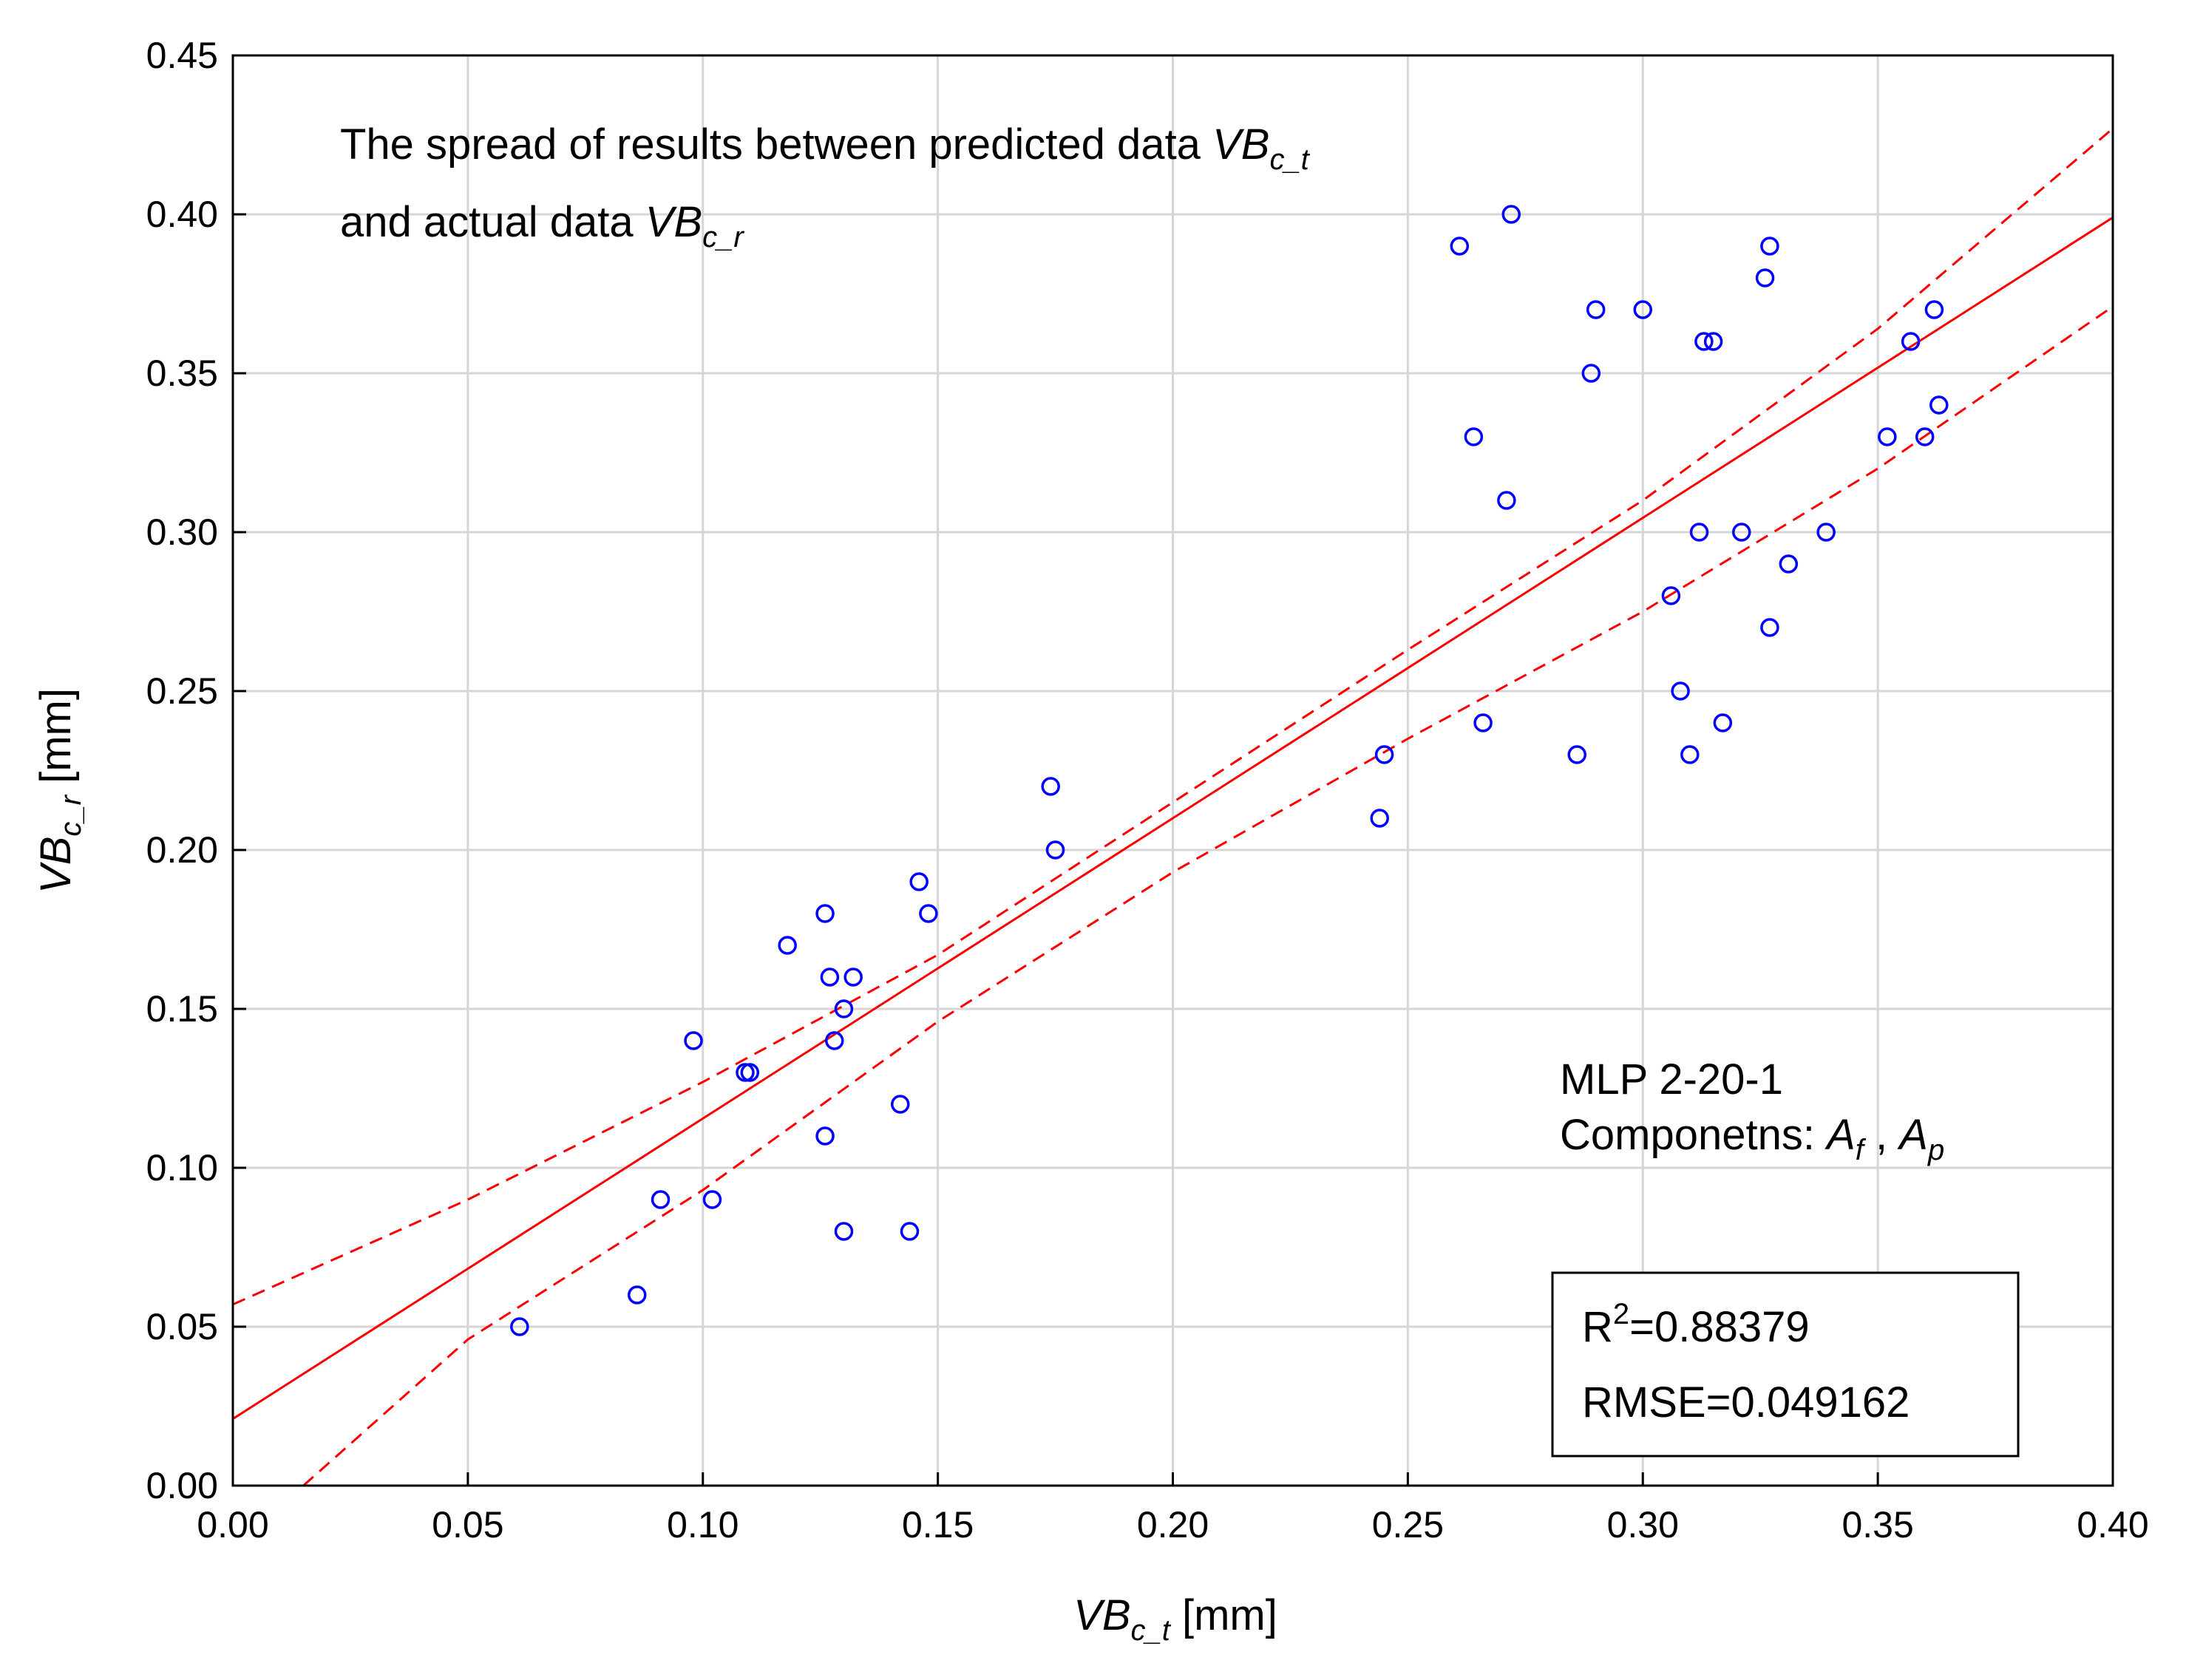  Describe the element at coordinates (1694, 1135) in the screenshot. I see `model-components-label: Componetns:` at that location.